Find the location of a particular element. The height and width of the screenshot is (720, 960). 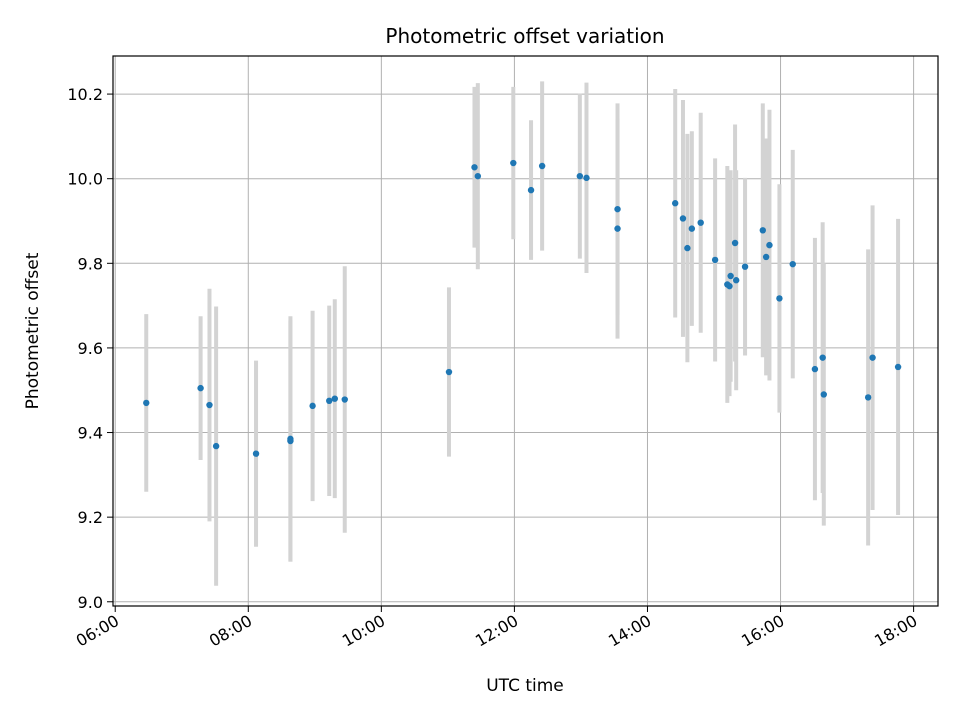

y-tick-label: 9.4 is located at coordinates (90, 433).